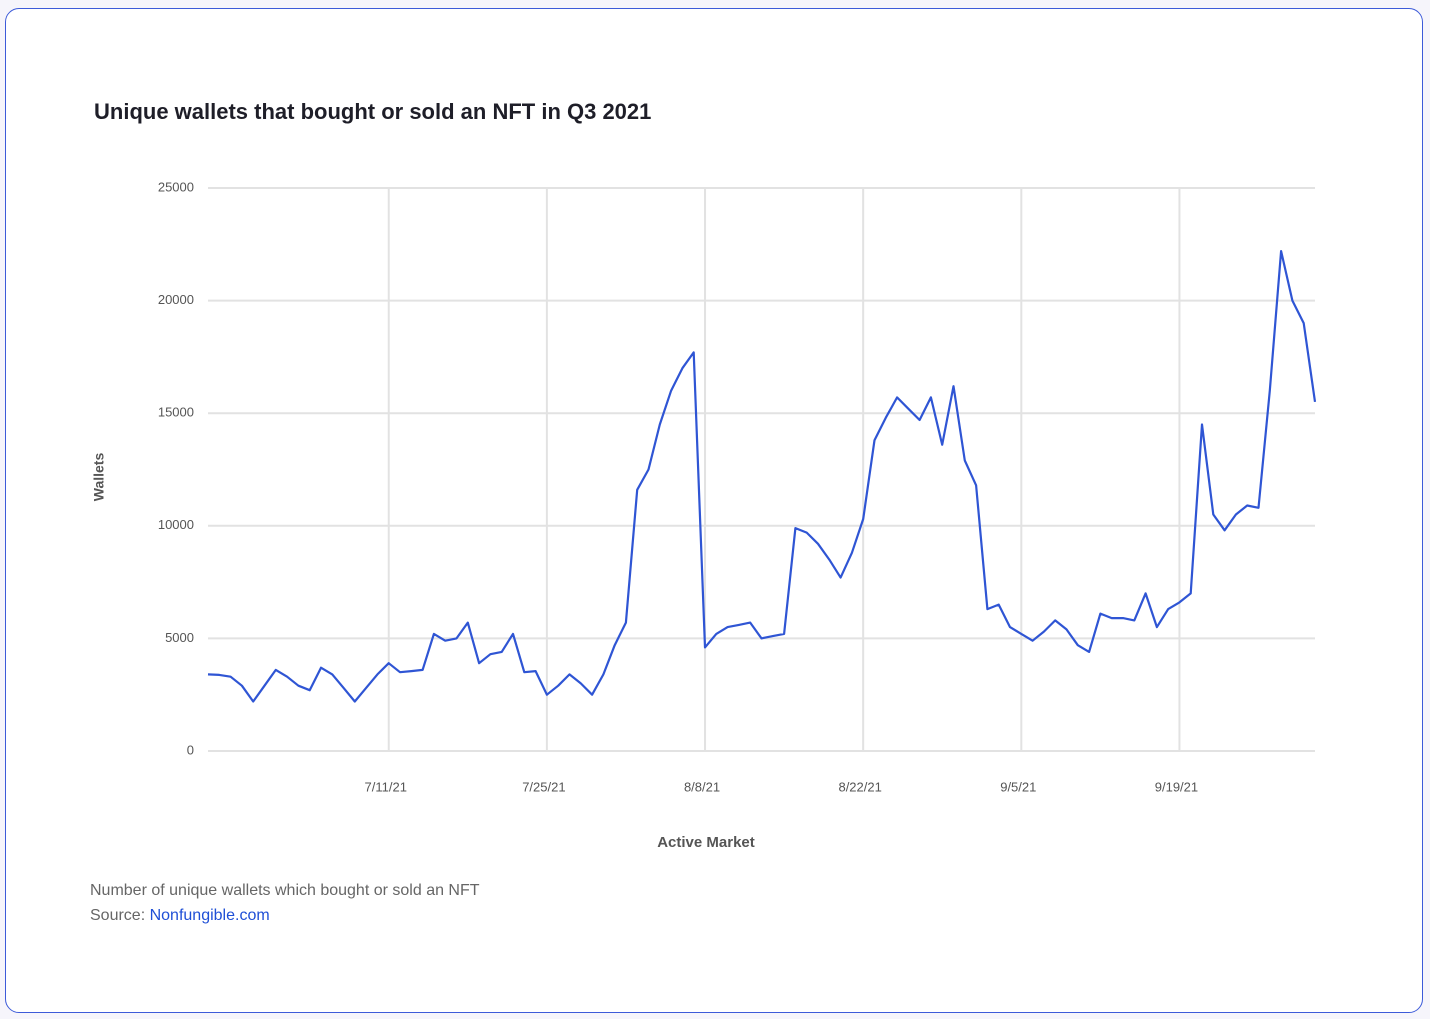 The height and width of the screenshot is (1019, 1430). Describe the element at coordinates (176, 524) in the screenshot. I see `y-tick-label: 10000` at that location.